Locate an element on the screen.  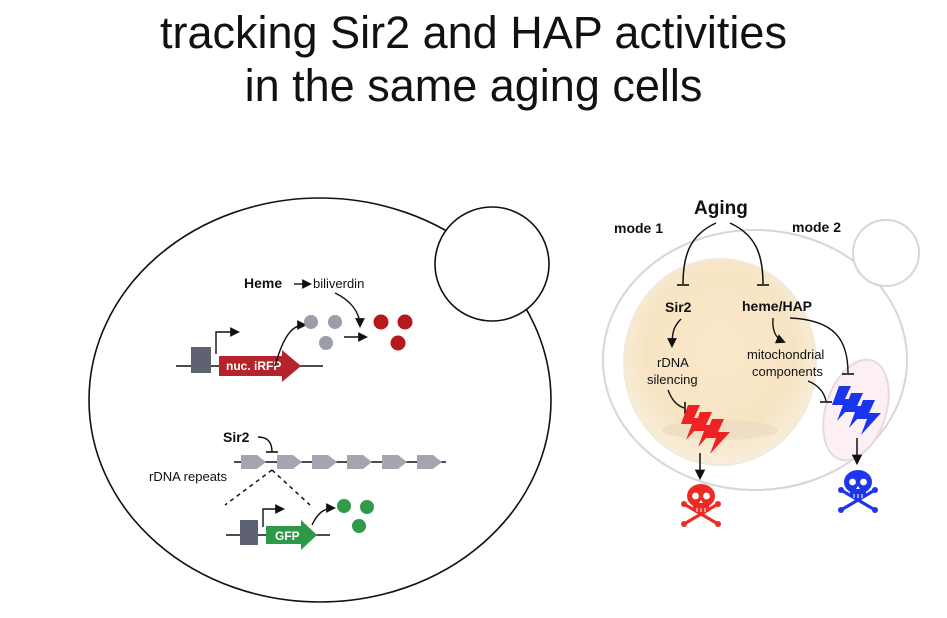
hap-inhibits-mito-damage is located at coordinates (819, 345).